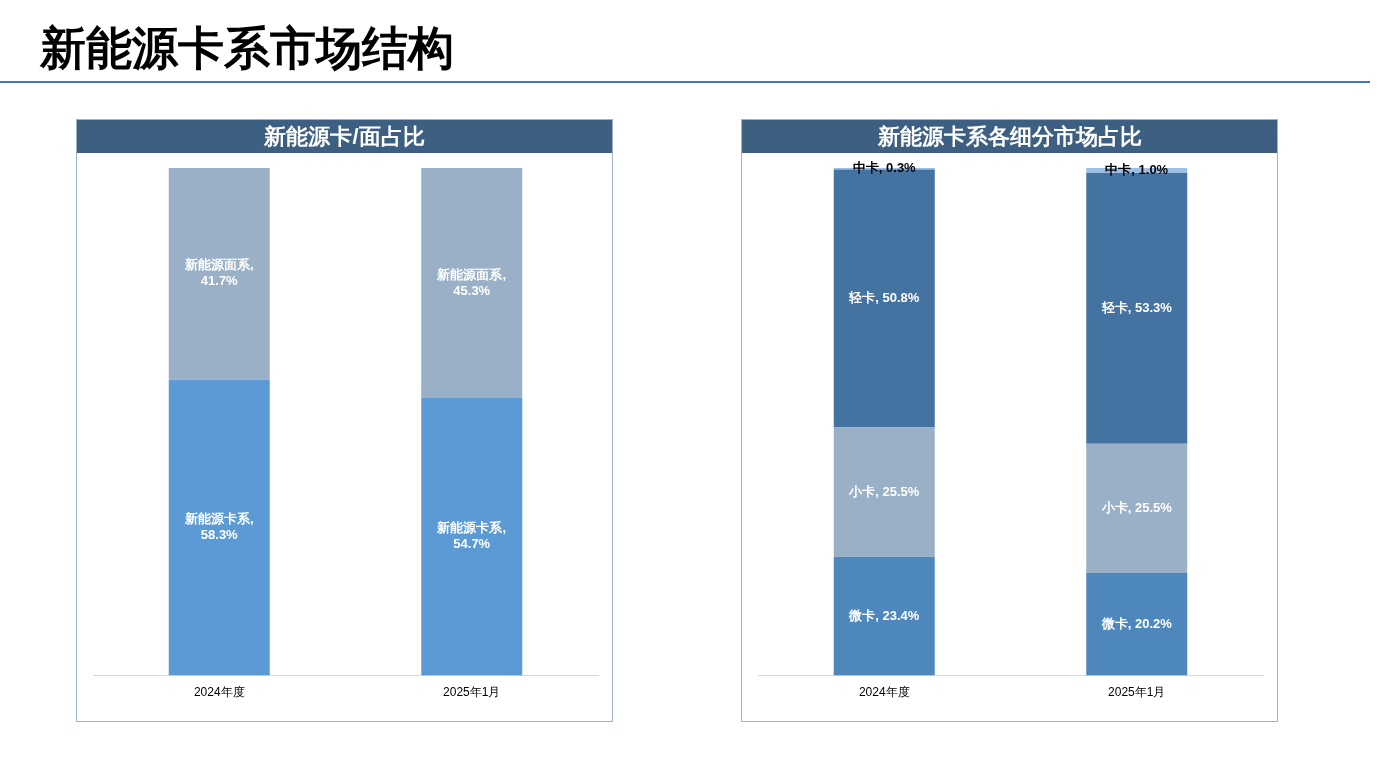 Image resolution: width=1380 pixels, height=757 pixels. I want to click on data-label: 微卡, 20.2%, so click(1136, 623).